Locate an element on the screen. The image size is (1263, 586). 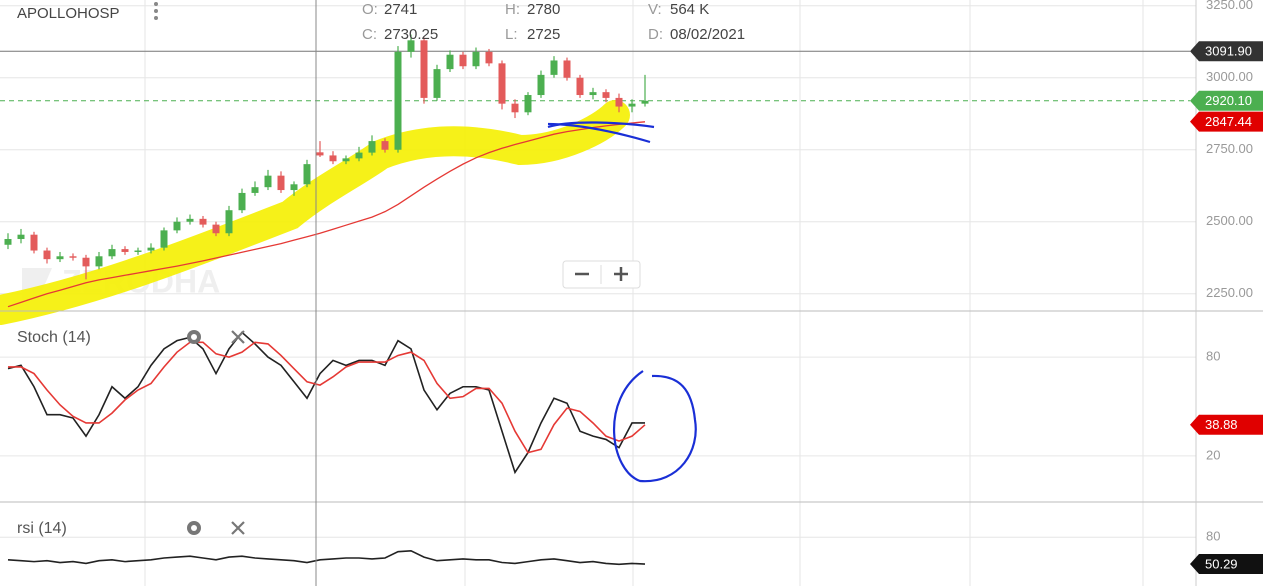
panel-title: rsi (14) is located at coordinates (42, 528).